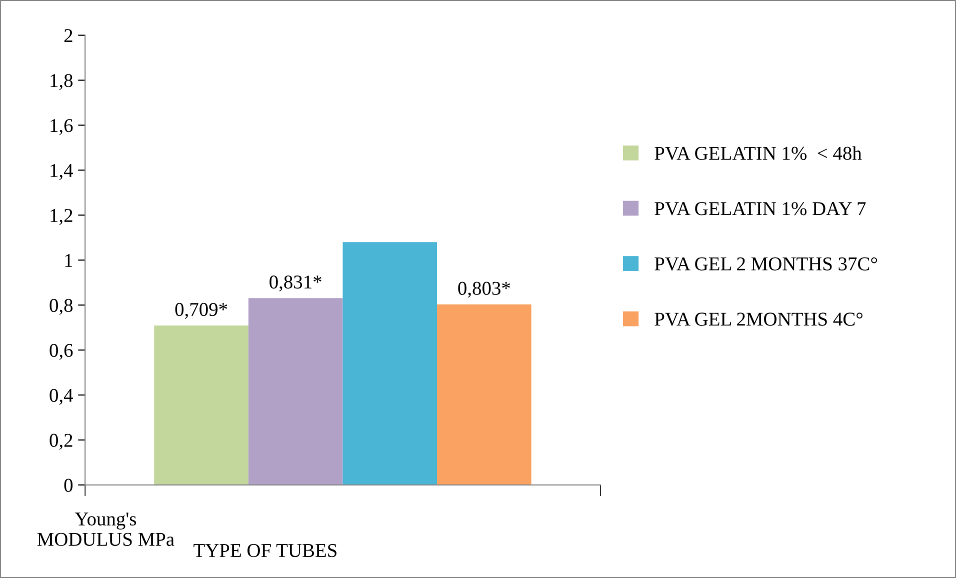 The width and height of the screenshot is (956, 578). I want to click on y-tick-label: 1,8, so click(61, 82).